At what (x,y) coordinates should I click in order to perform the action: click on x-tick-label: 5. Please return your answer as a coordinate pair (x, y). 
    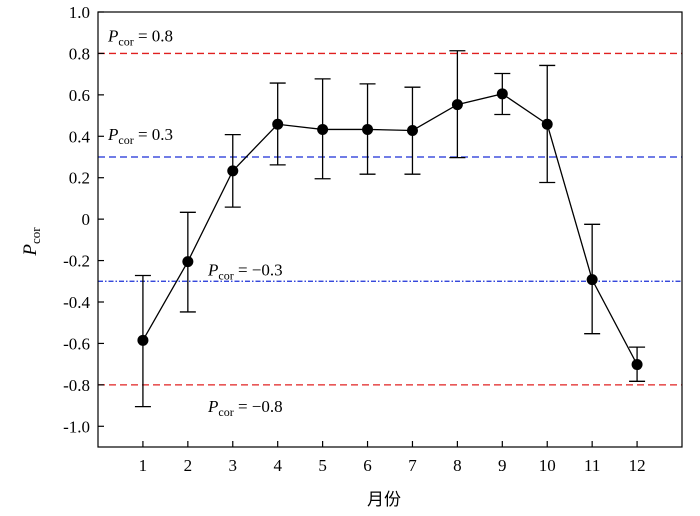
    Looking at the image, I should click on (322, 465).